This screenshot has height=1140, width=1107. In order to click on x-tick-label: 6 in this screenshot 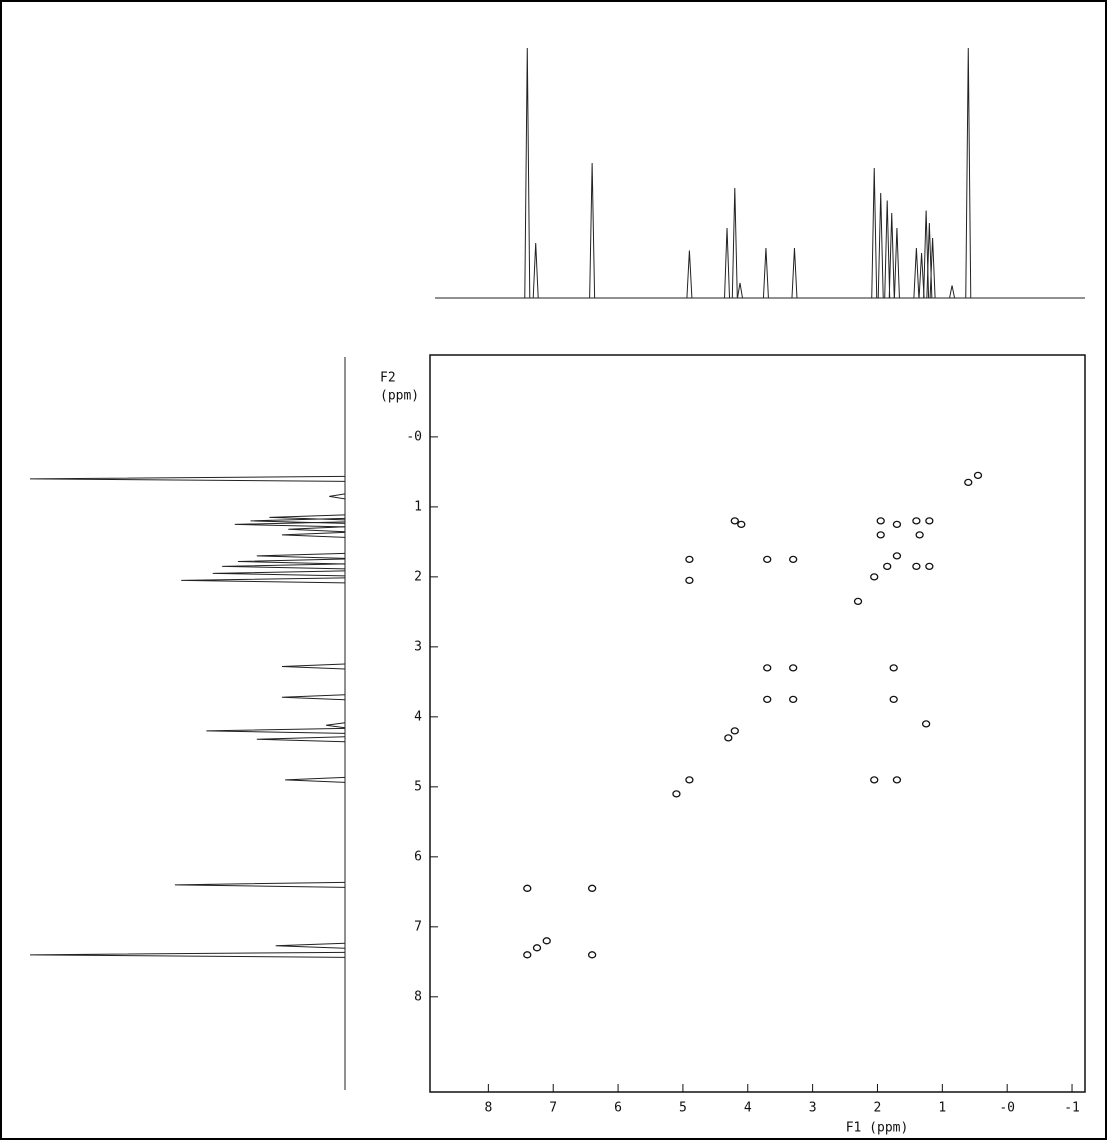, I will do `click(618, 1108)`.